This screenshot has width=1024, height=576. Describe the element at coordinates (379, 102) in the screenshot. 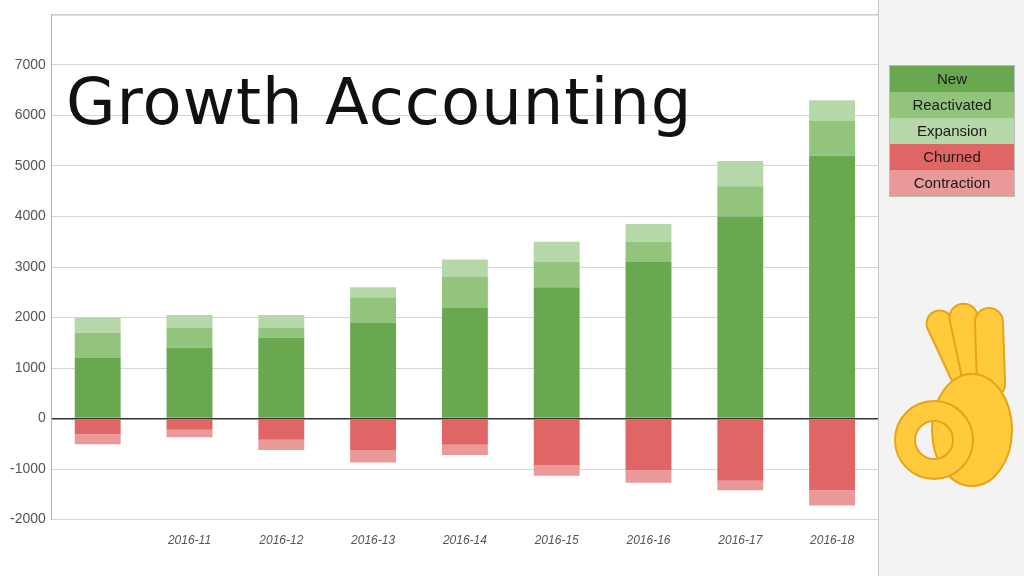

I see `text: Growth Accounting` at that location.